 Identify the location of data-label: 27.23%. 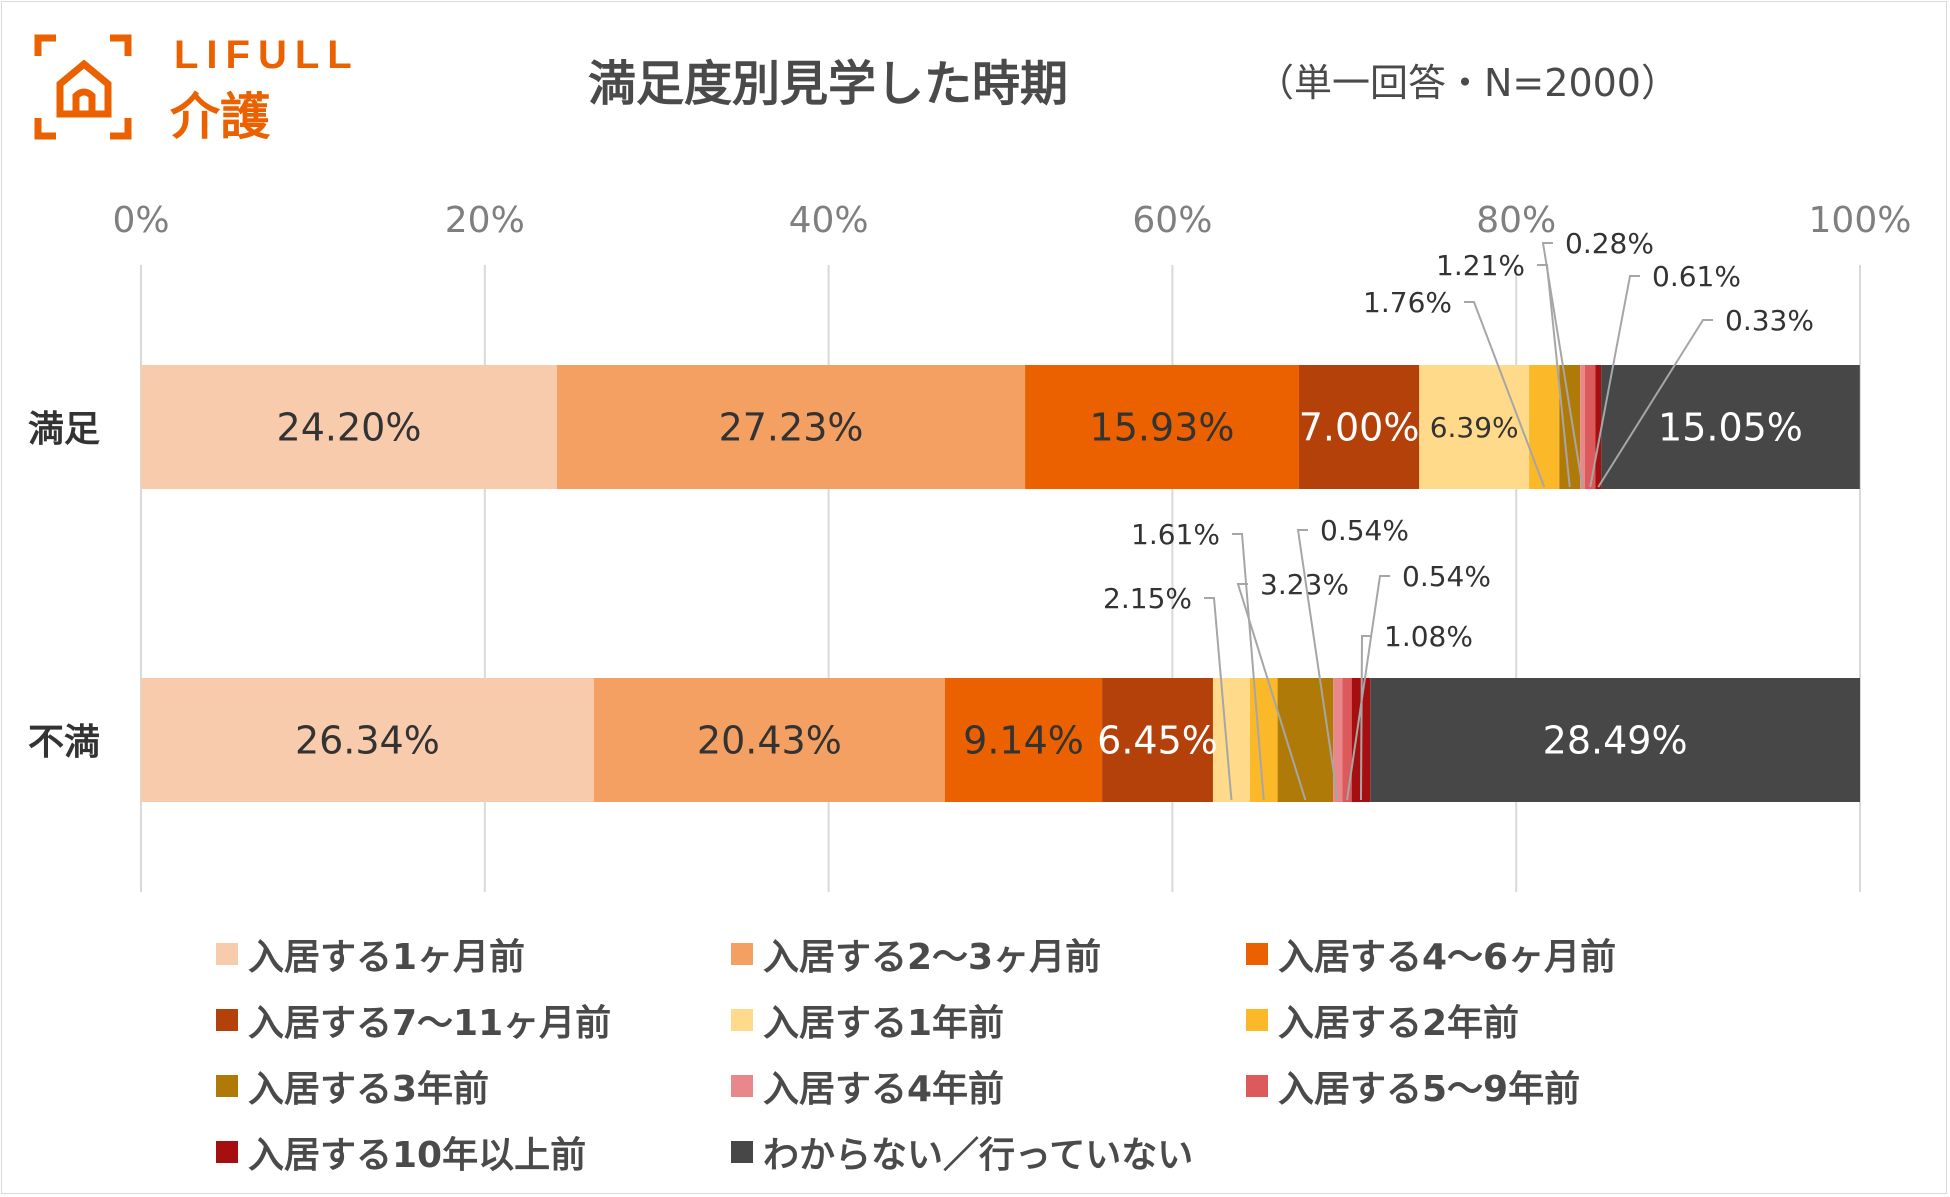
(791, 428).